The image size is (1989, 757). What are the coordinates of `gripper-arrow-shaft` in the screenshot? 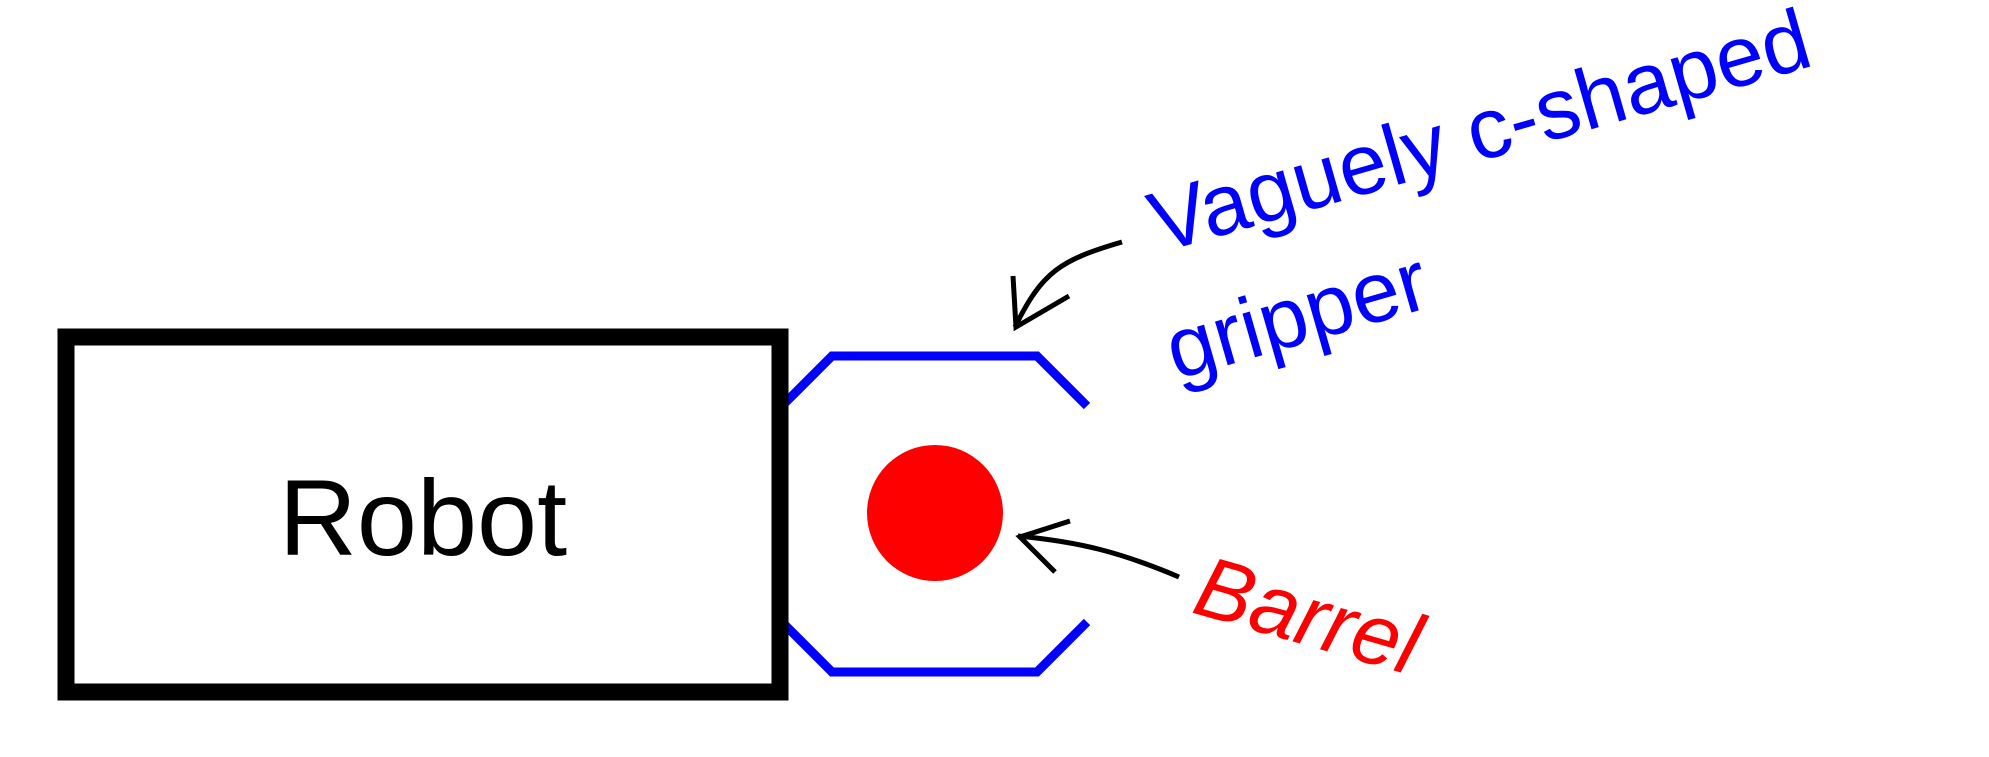 It's located at (1067, 284).